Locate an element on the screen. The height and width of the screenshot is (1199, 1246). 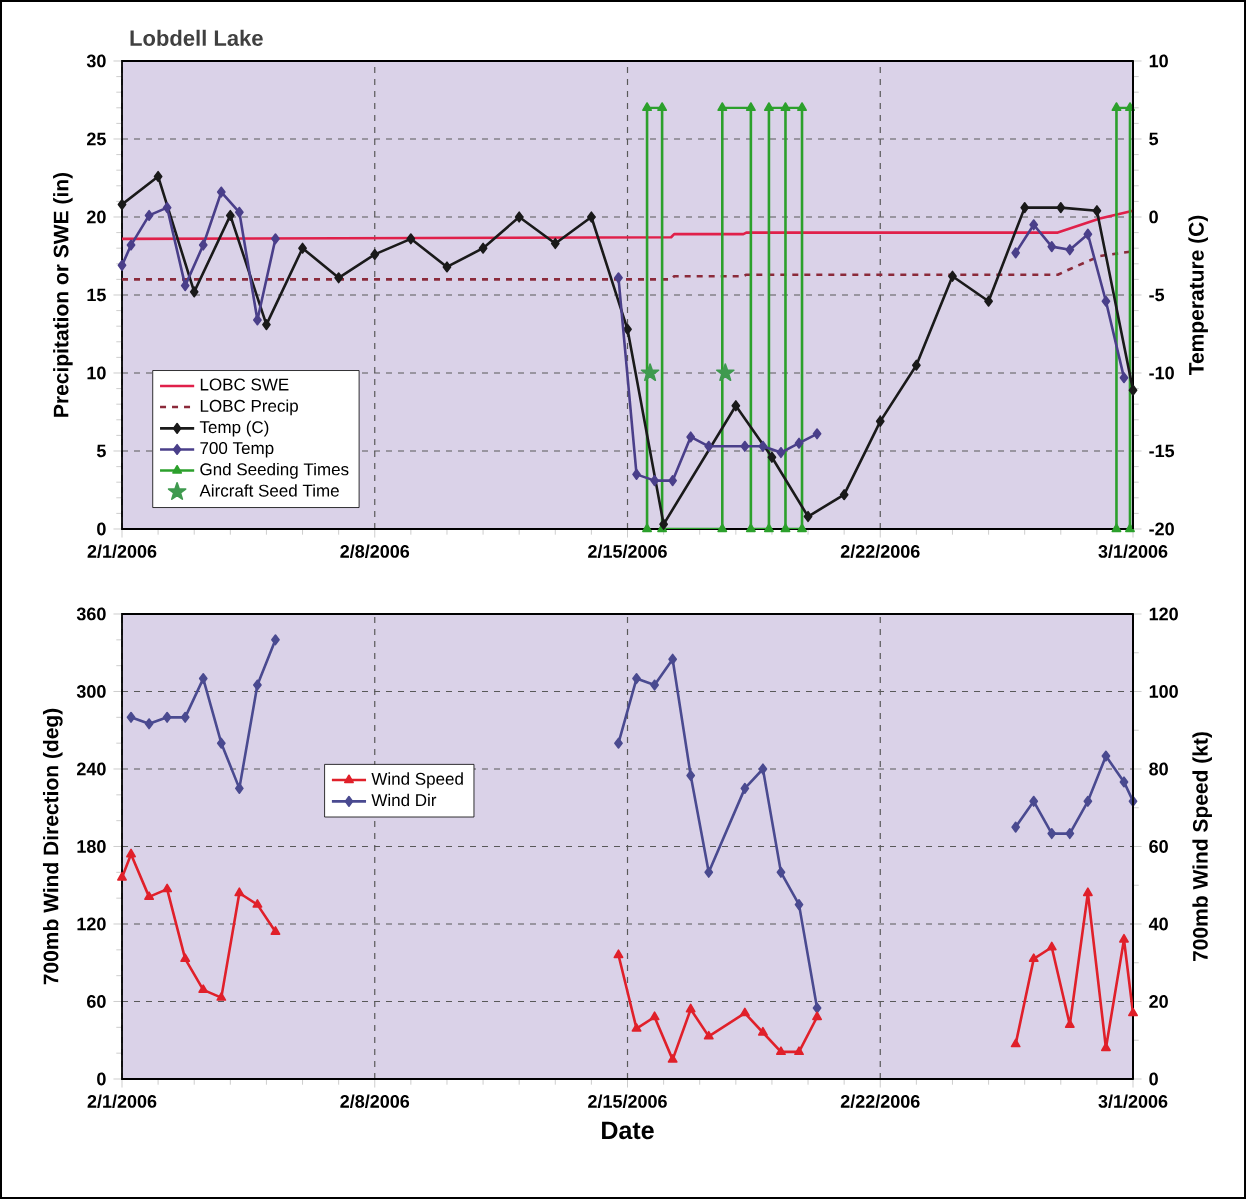
y-tick-label: 30 is located at coordinates (96, 61).